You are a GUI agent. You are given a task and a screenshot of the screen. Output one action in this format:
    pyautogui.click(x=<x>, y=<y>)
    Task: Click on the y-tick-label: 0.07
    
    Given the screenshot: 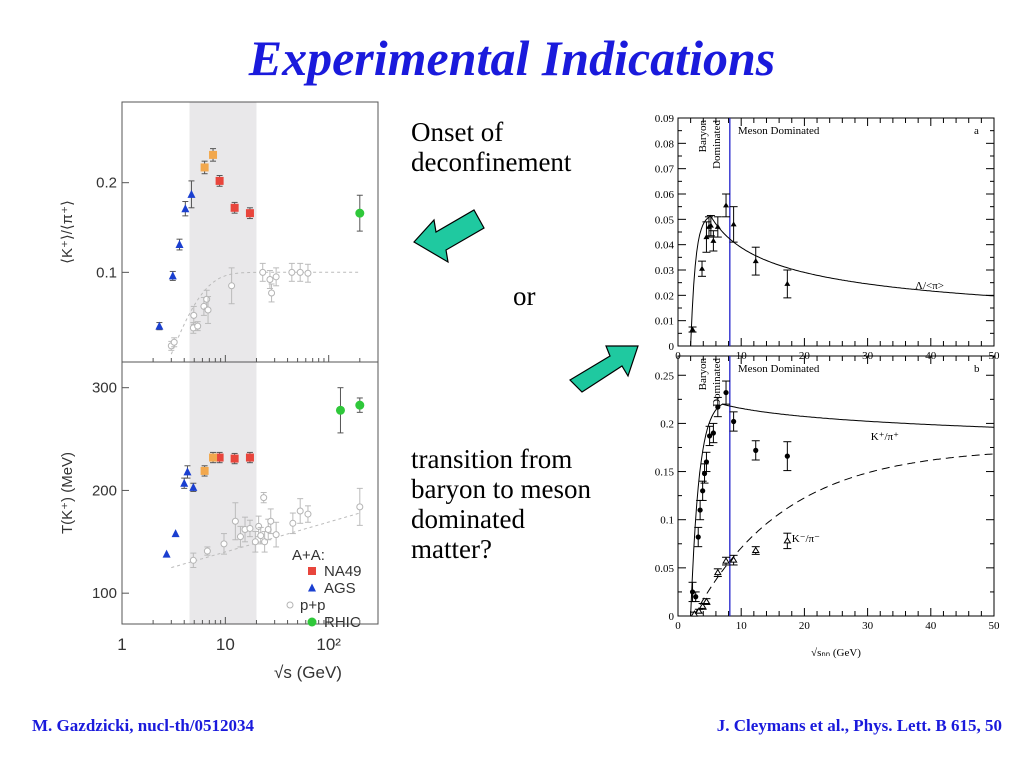 What is the action you would take?
    pyautogui.click(x=665, y=170)
    